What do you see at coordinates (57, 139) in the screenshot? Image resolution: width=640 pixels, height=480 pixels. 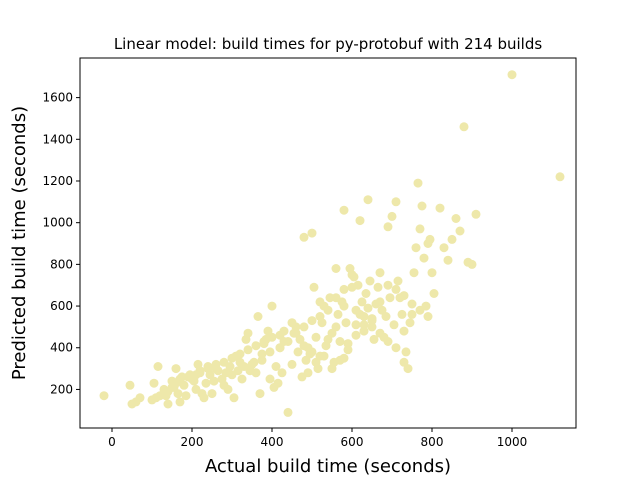 I see `y-tick-label: 1400` at bounding box center [57, 139].